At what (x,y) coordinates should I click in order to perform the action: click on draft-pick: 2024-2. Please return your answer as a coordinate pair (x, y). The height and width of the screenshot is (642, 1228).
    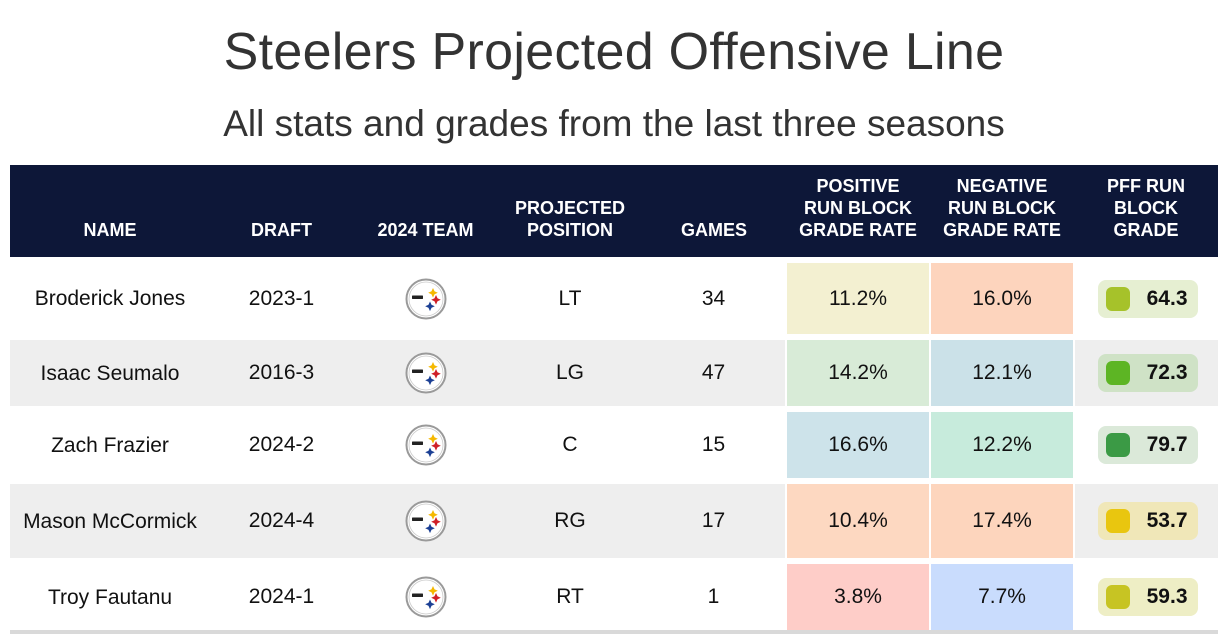
    Looking at the image, I should click on (281, 445).